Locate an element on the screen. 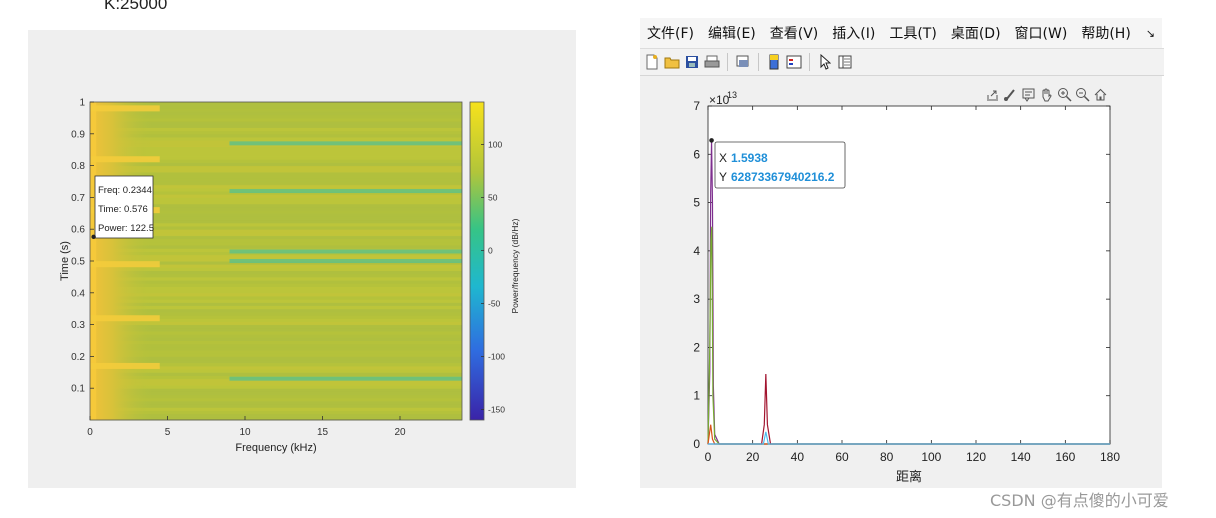  menu-help: 帮助(H) is located at coordinates (1106, 34).